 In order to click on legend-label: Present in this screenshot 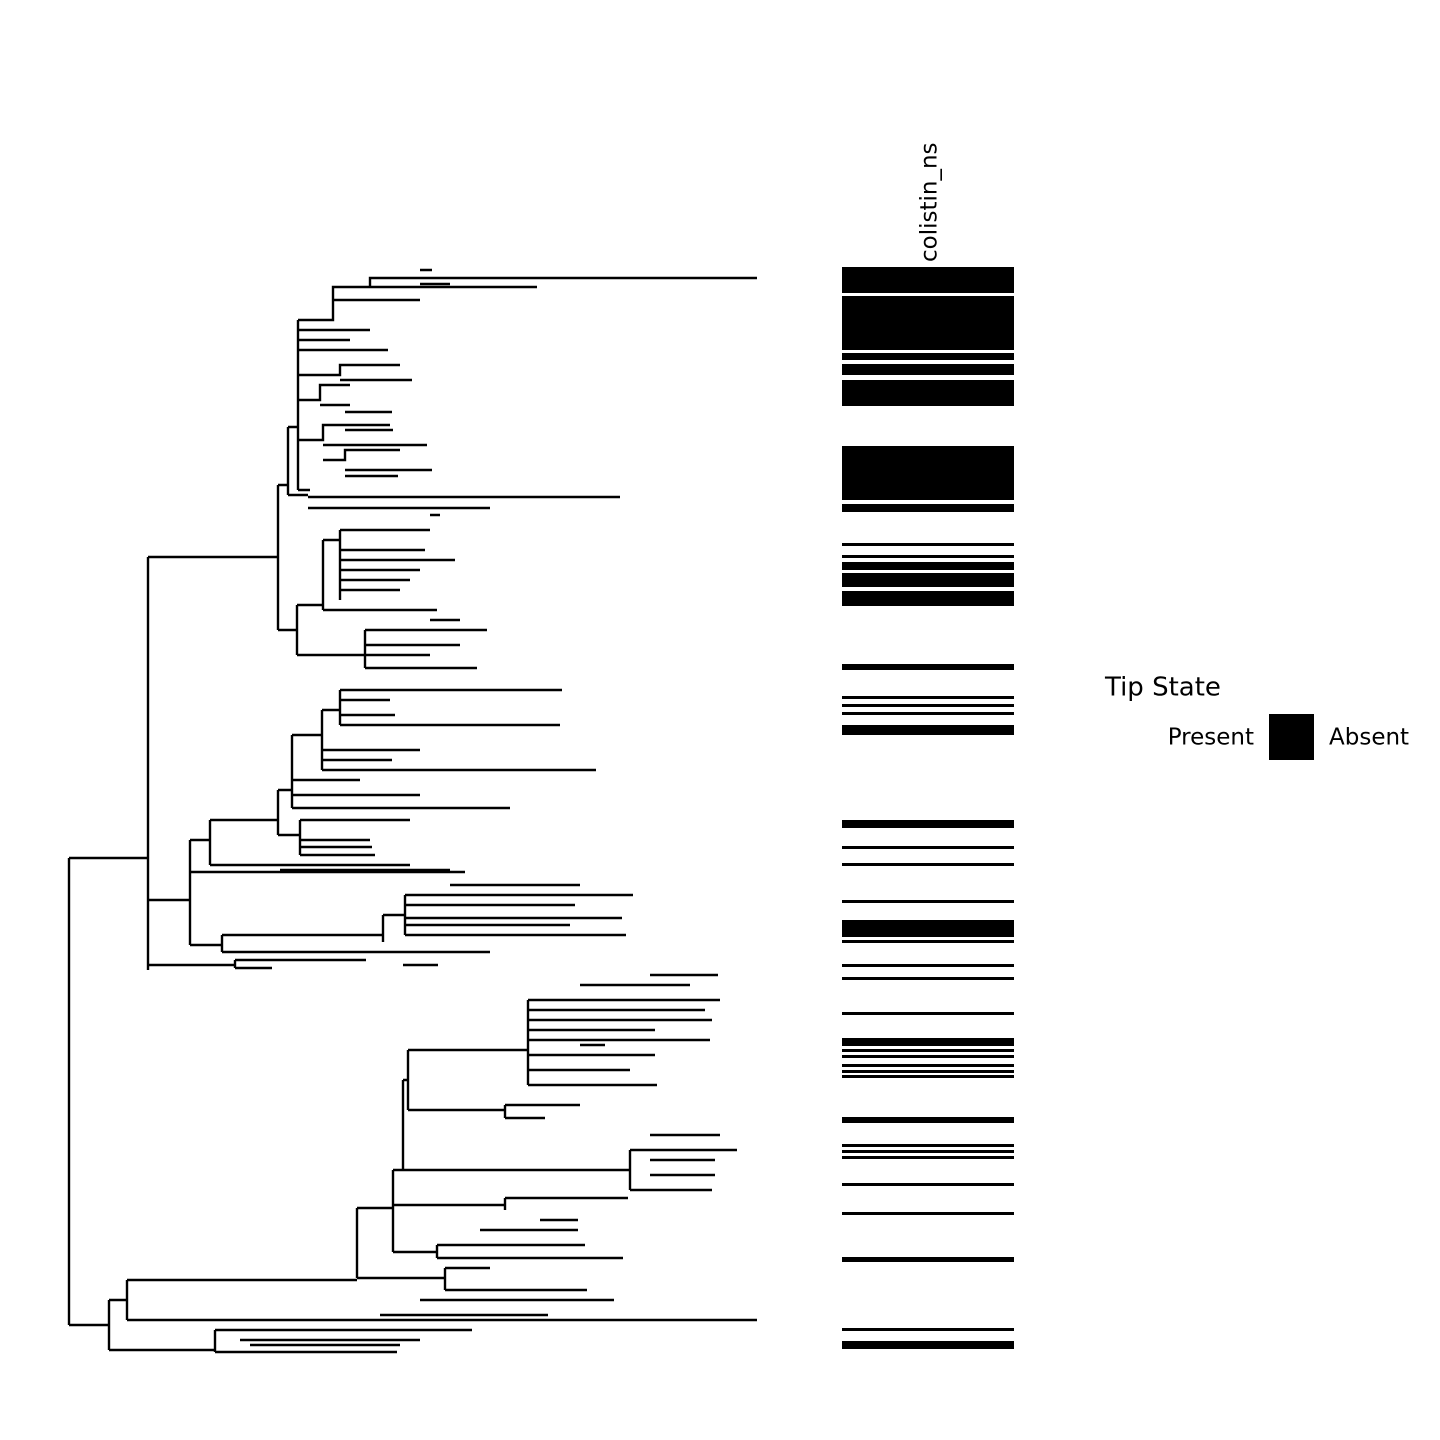, I will do `click(1211, 738)`.